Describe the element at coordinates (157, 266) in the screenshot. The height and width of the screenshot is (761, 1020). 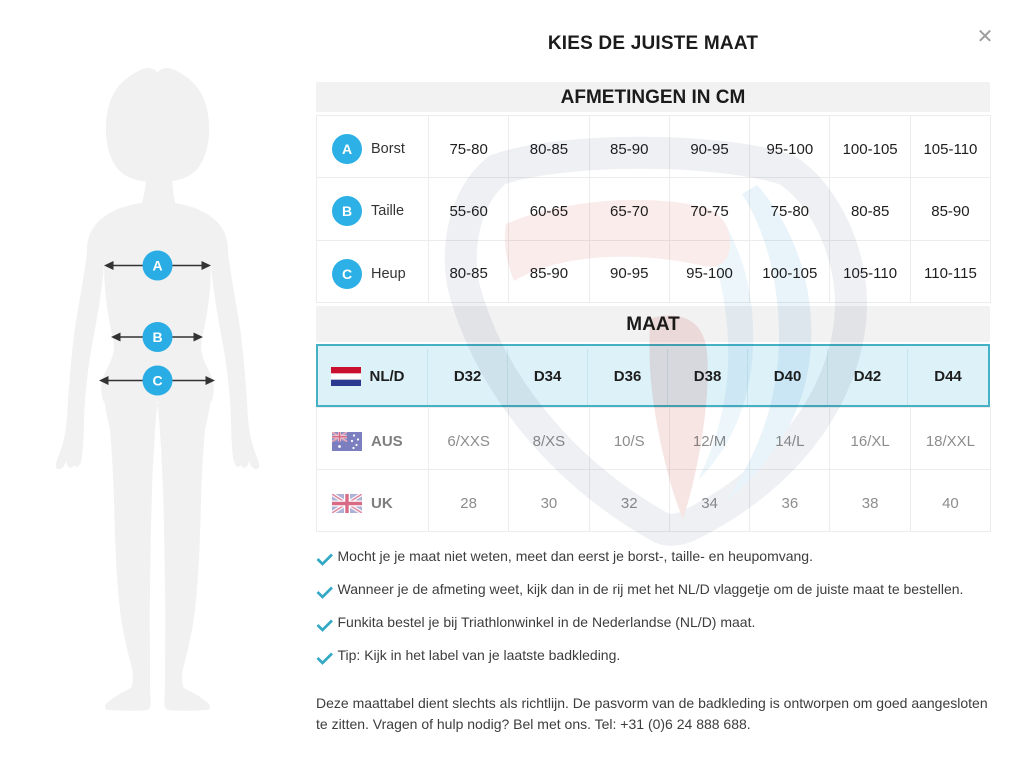
I see `svg-text: A` at that location.